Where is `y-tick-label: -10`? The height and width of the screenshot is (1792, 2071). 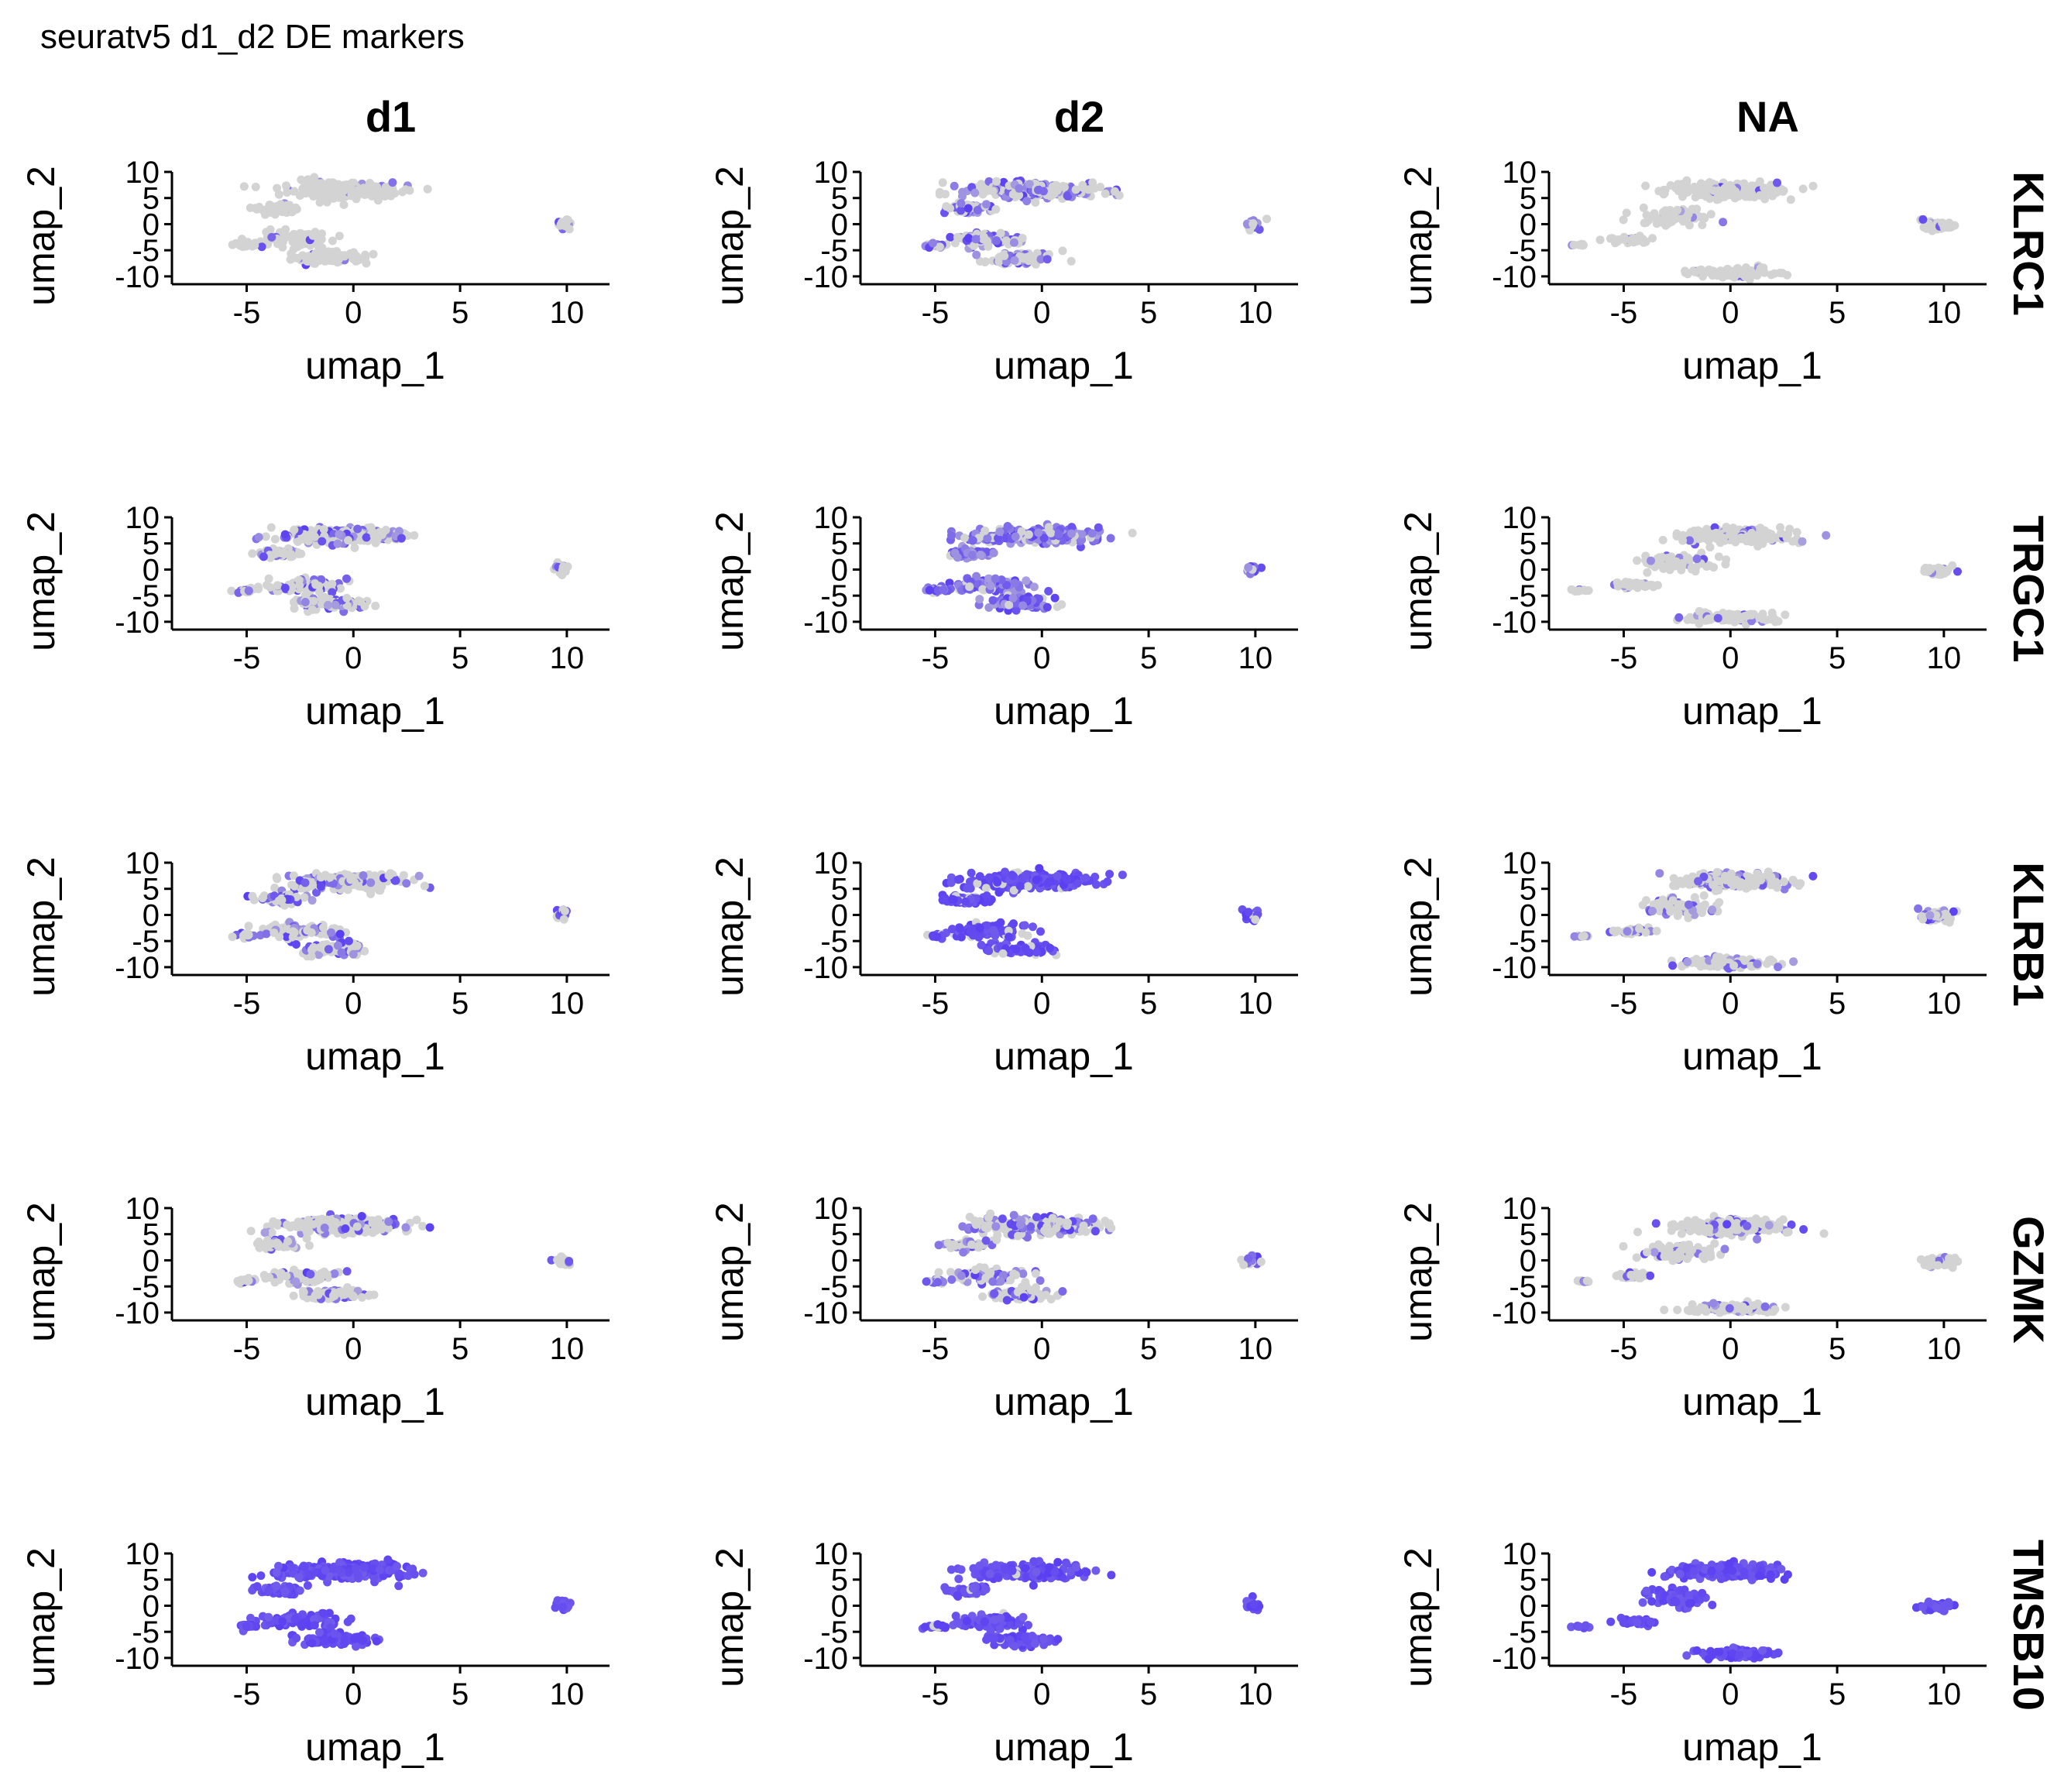 y-tick-label: -10 is located at coordinates (1514, 277).